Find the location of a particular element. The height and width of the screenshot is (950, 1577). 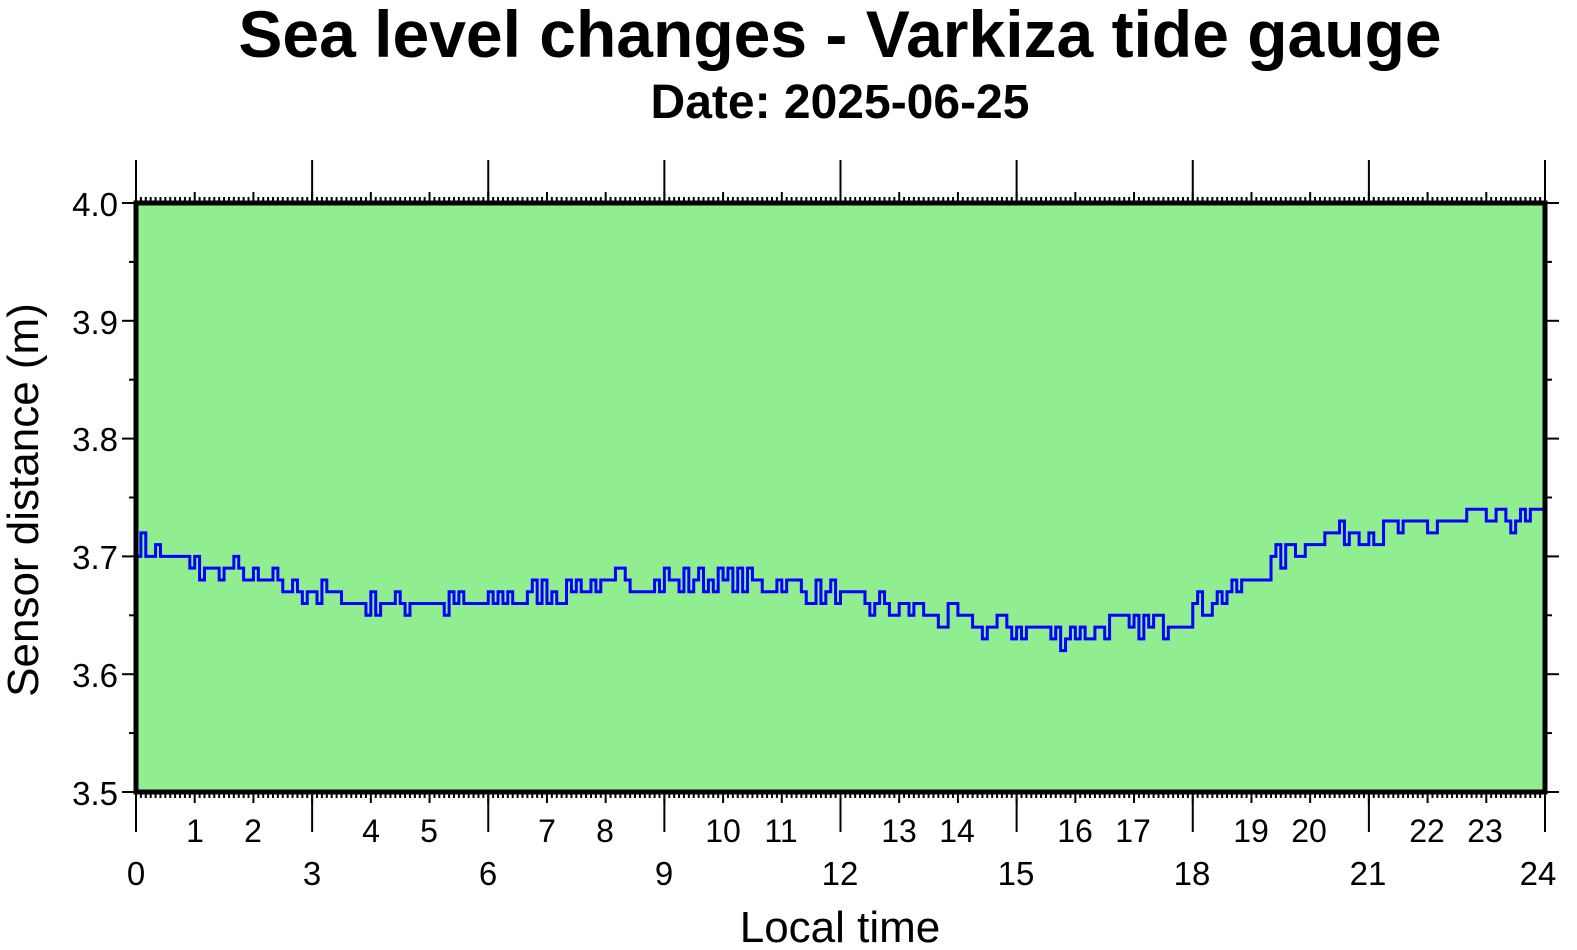

x-hour-label: 14 is located at coordinates (957, 831).